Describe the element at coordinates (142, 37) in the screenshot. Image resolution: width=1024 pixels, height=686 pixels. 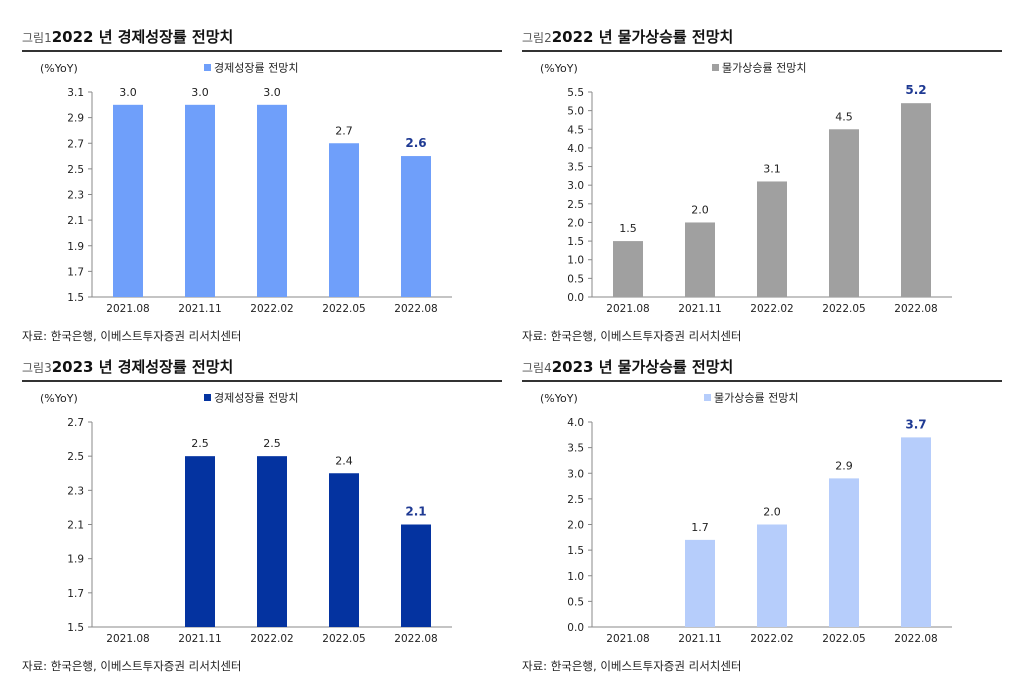
I see `chart-title: 2022 년 경제성장률 전망치` at that location.